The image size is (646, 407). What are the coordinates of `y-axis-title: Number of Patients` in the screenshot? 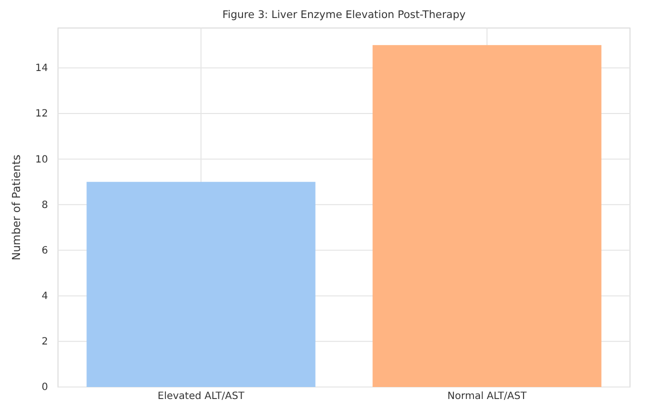 It's located at (16, 207).